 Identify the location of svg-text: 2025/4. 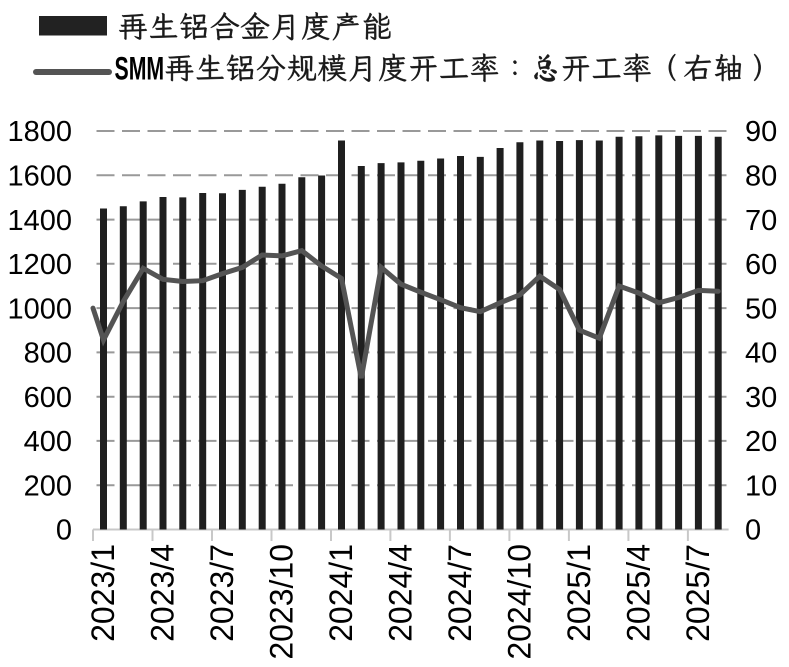
(639, 593).